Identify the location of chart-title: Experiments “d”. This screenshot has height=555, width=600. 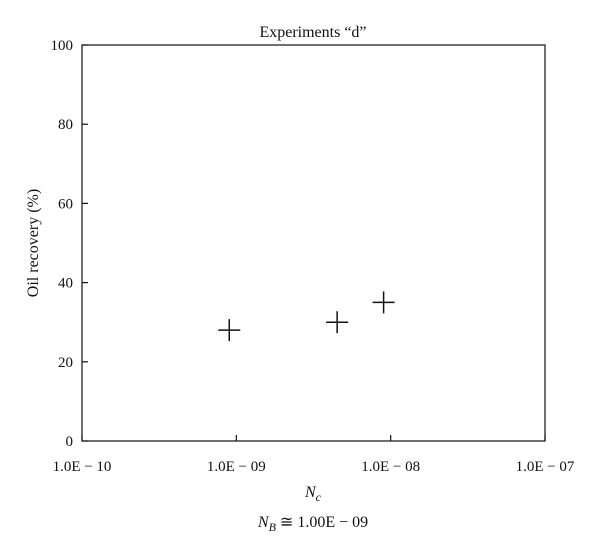
(312, 32).